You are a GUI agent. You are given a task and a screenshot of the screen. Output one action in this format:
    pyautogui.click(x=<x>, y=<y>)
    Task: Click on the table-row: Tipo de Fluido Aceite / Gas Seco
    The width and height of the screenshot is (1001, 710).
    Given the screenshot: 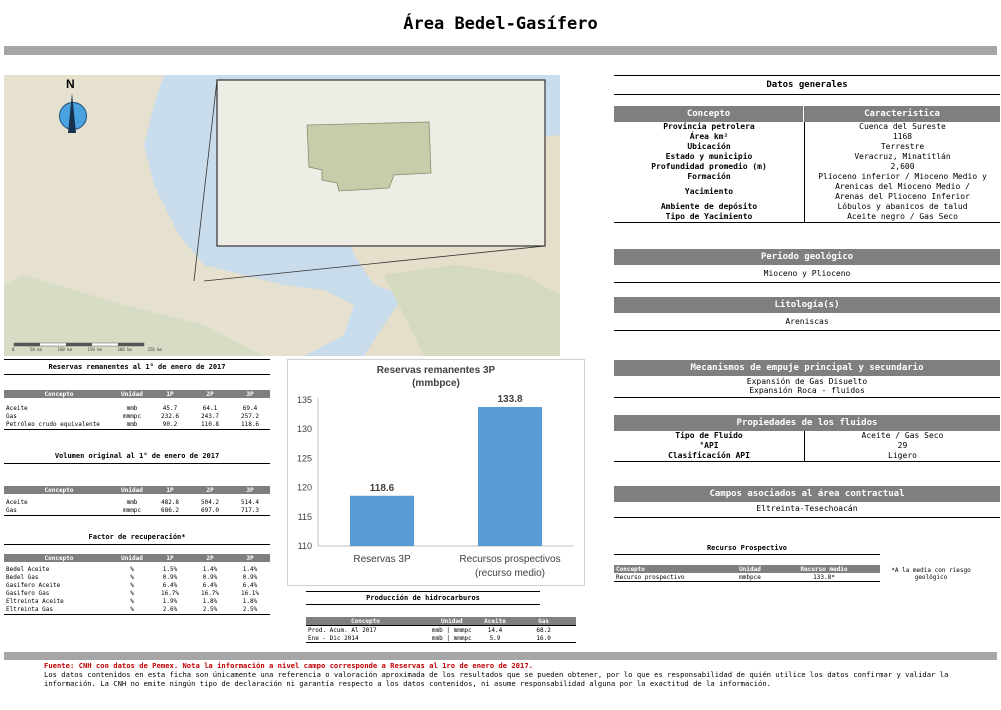 What is the action you would take?
    pyautogui.click(x=807, y=436)
    